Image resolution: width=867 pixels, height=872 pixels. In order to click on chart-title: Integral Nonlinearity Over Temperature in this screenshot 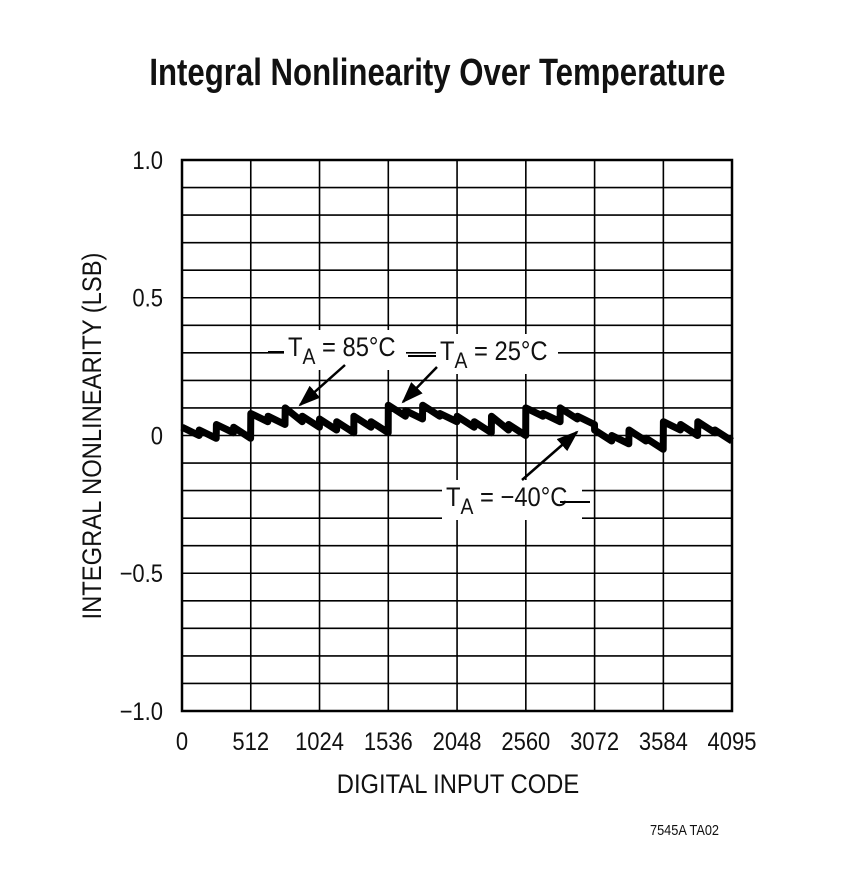, I will do `click(437, 73)`.